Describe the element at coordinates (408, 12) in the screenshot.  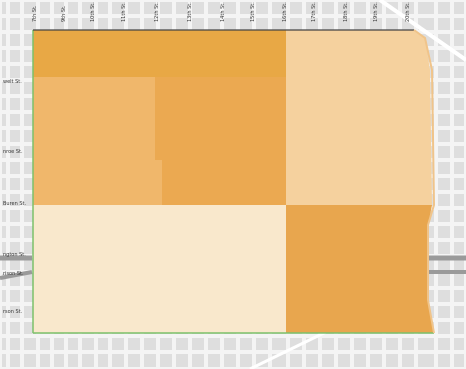
I see `street-label-20th: 20th St.` at that location.